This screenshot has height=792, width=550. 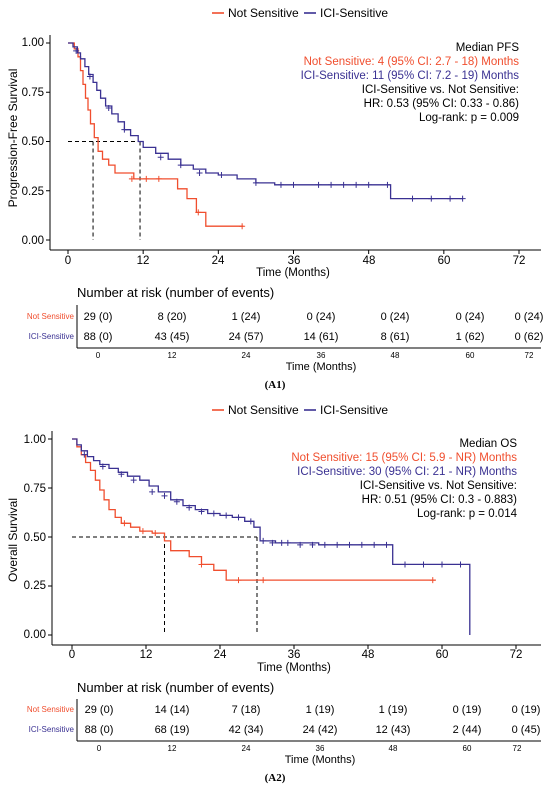 What do you see at coordinates (172, 337) in the screenshot?
I see `risk-cell: 43 (45)` at bounding box center [172, 337].